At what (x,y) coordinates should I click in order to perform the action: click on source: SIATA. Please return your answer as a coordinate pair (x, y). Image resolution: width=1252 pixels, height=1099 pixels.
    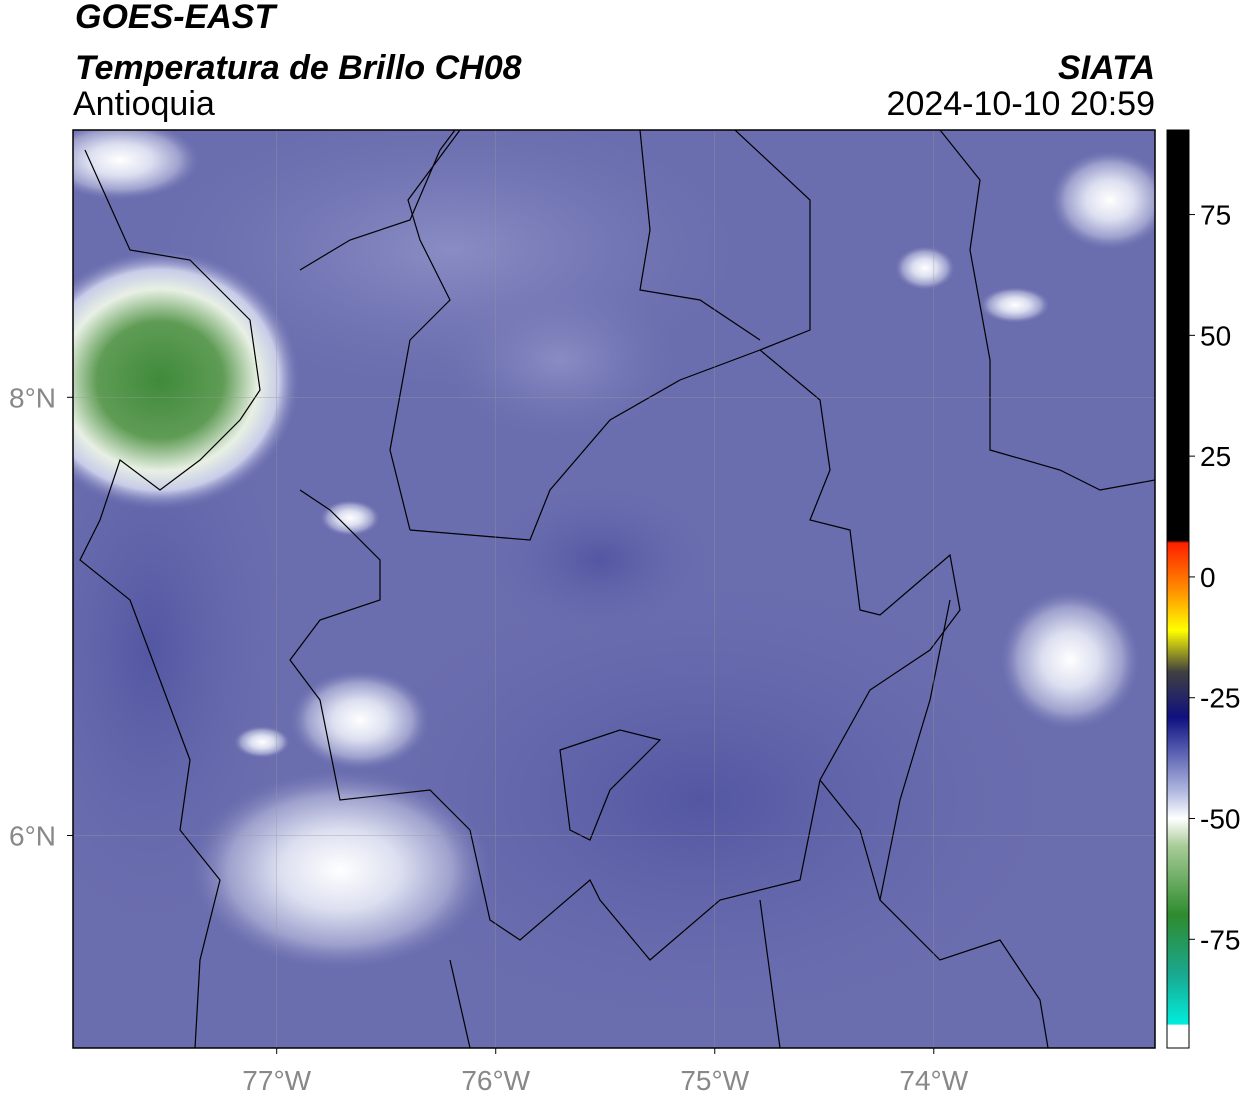
    Looking at the image, I should click on (1106, 68).